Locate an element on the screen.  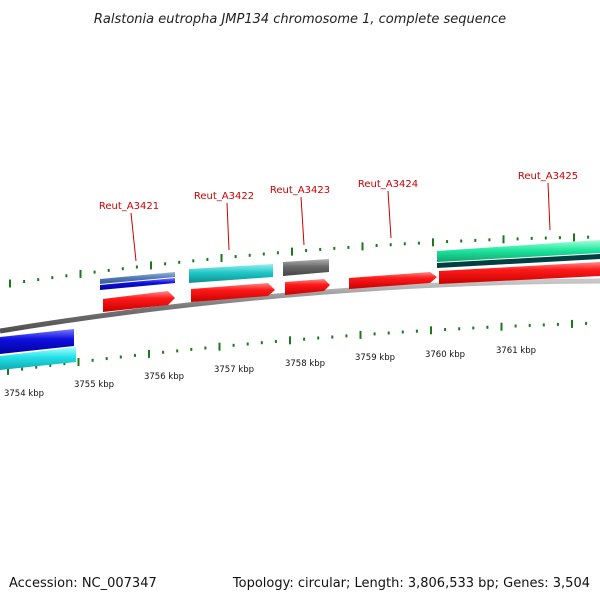
chromosome-backbone is located at coordinates (300, 306).